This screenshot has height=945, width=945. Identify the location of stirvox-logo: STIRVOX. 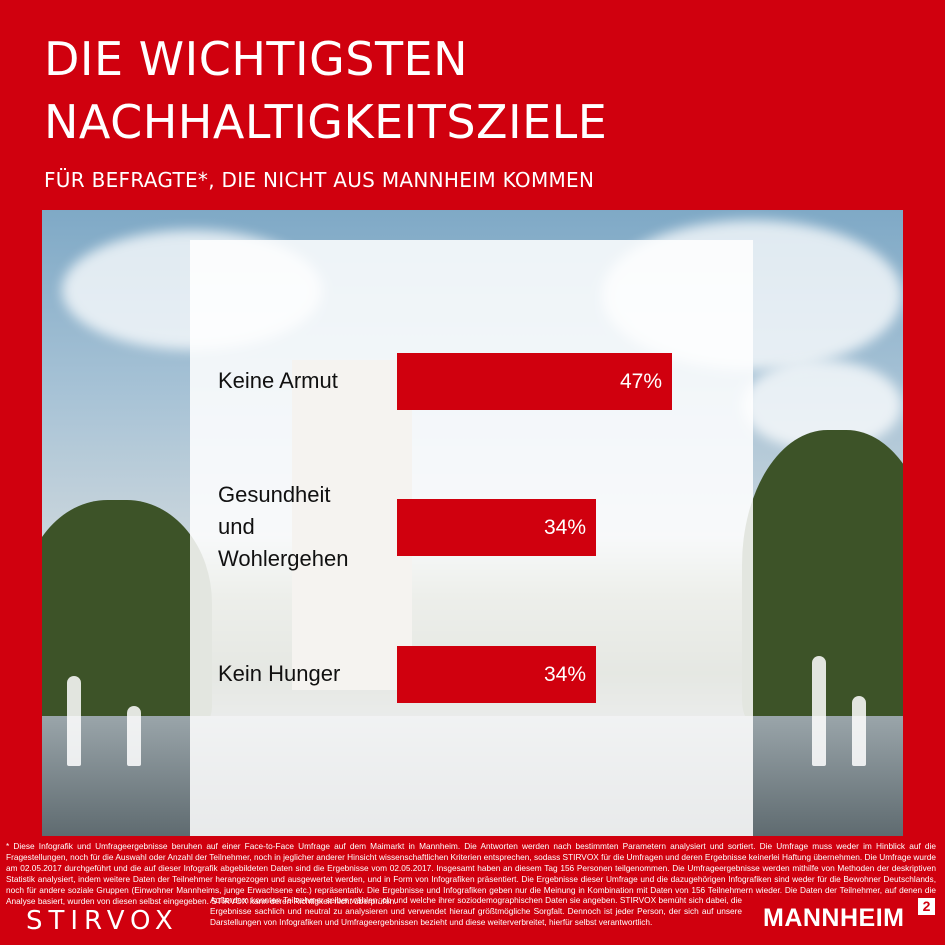
(102, 921).